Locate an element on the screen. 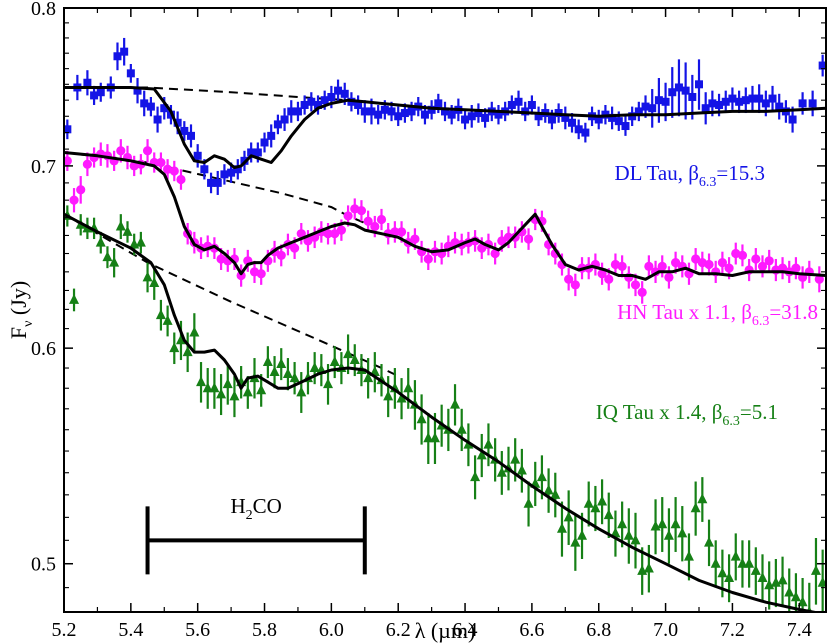  y-axis-title: Fν (Jy) is located at coordinates (21, 310).